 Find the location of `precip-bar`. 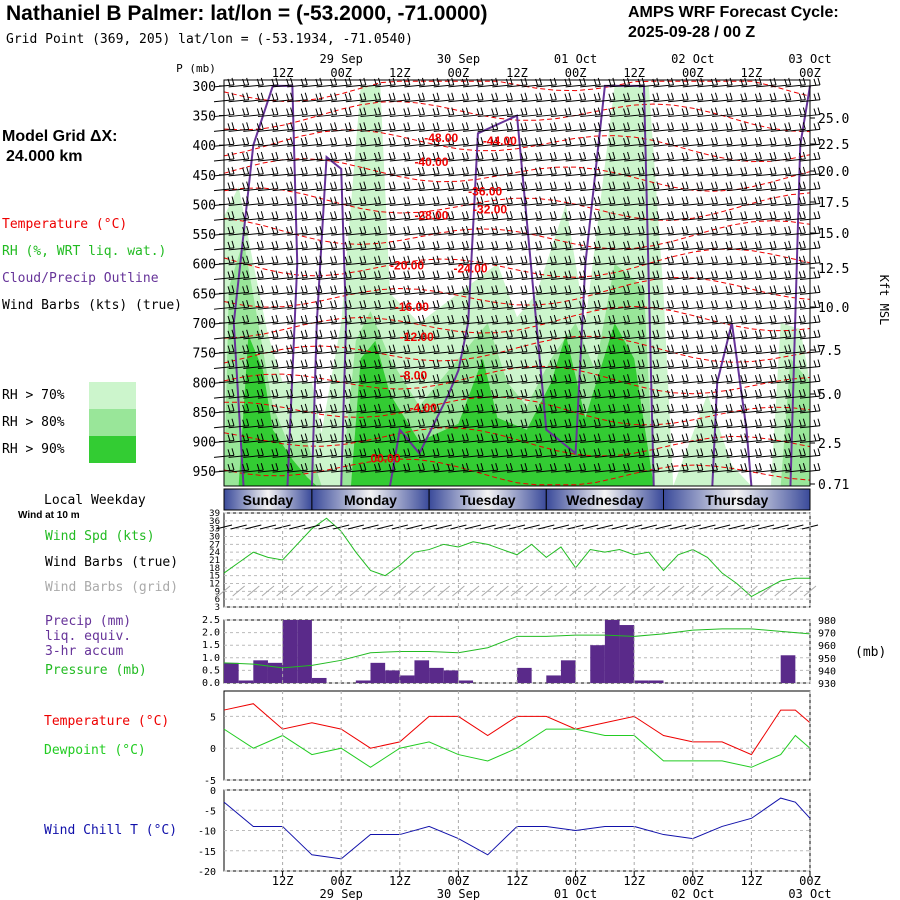

precip-bar is located at coordinates (612, 651).